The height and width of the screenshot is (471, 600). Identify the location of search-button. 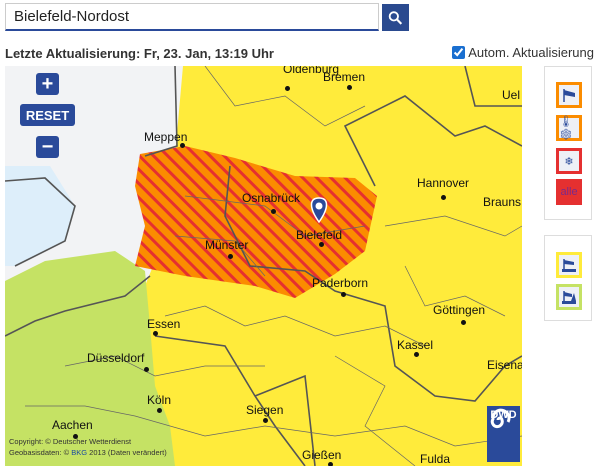
(395, 17).